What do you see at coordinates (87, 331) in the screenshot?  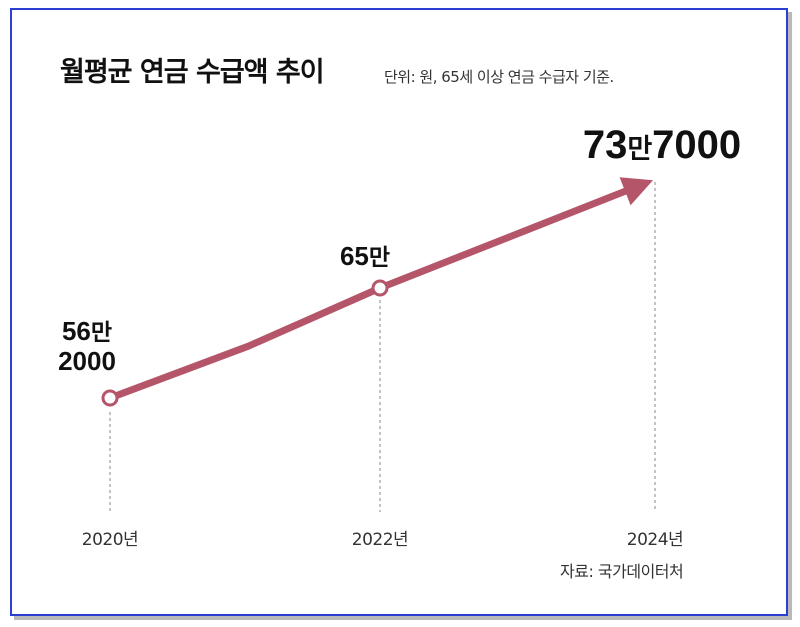 I see `data-label-1: 56만` at bounding box center [87, 331].